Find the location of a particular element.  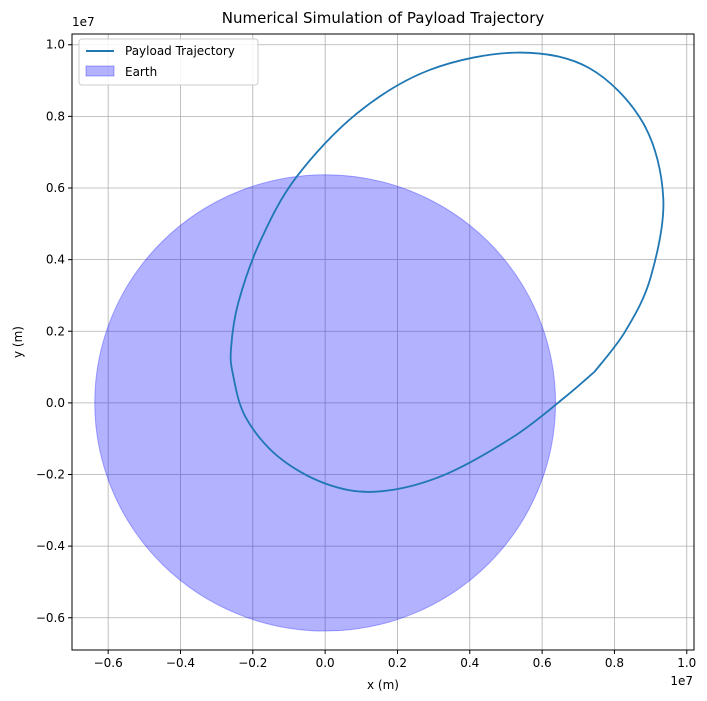

y-tick-label: 0.2 is located at coordinates (55, 331).